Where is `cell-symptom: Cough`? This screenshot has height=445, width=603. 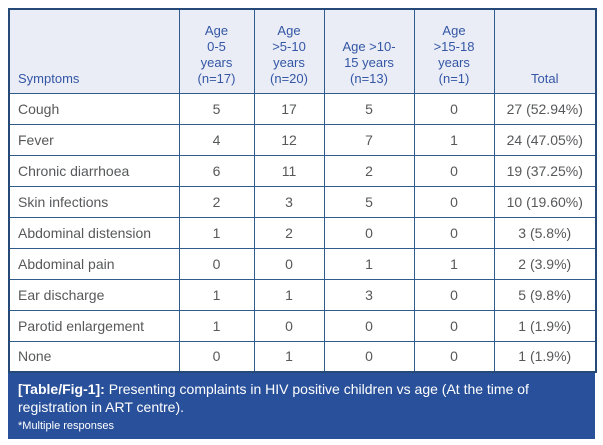
cell-symptom: Cough is located at coordinates (94, 108).